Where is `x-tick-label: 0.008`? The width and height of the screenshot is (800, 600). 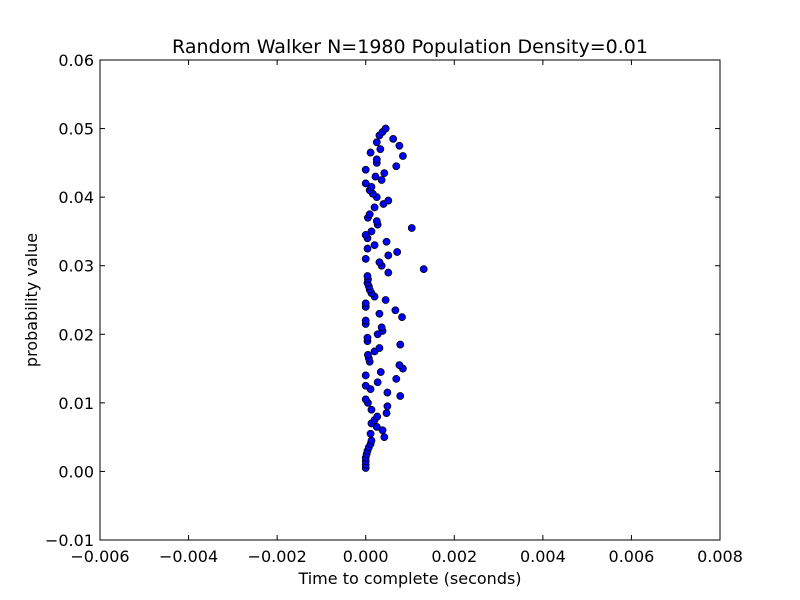
x-tick-label: 0.008 is located at coordinates (720, 556).